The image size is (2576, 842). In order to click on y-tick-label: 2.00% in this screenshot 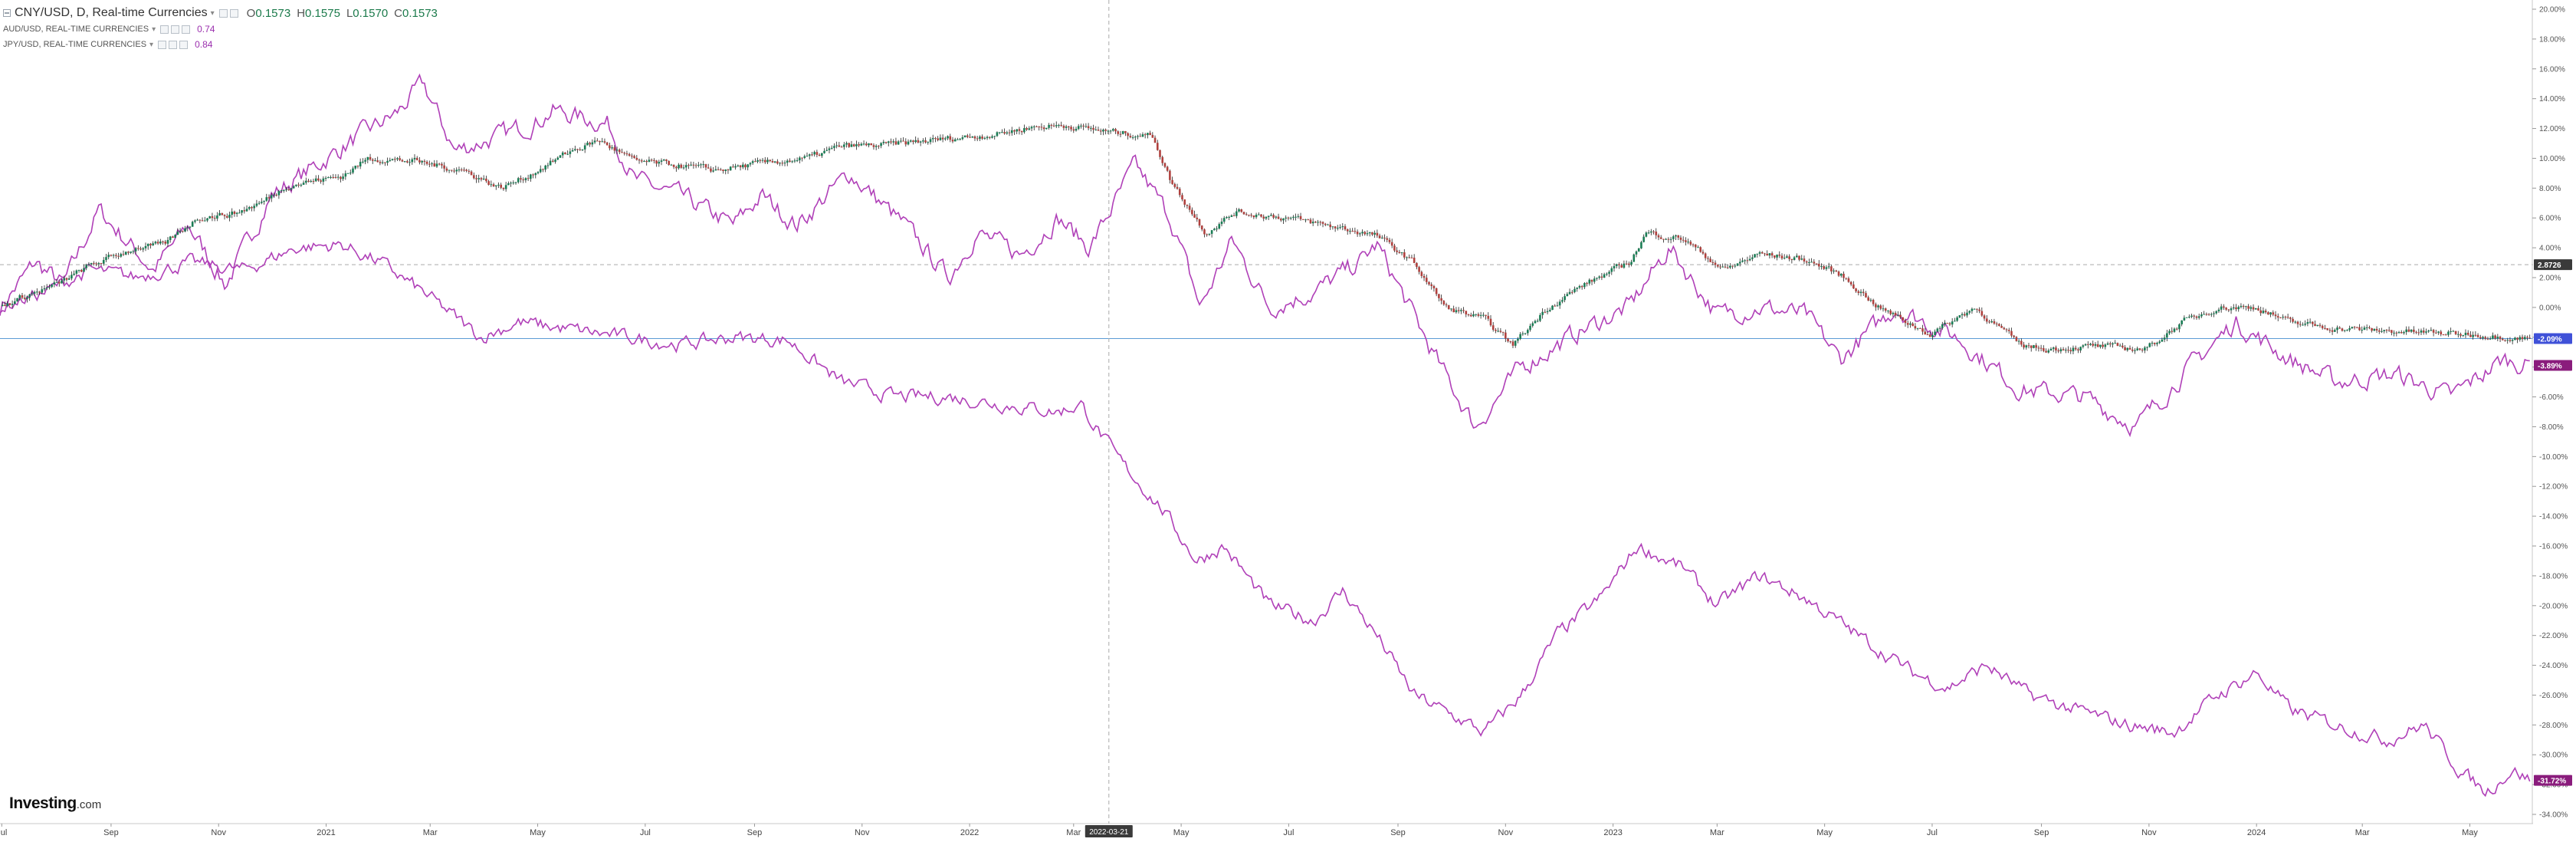, I will do `click(2550, 279)`.